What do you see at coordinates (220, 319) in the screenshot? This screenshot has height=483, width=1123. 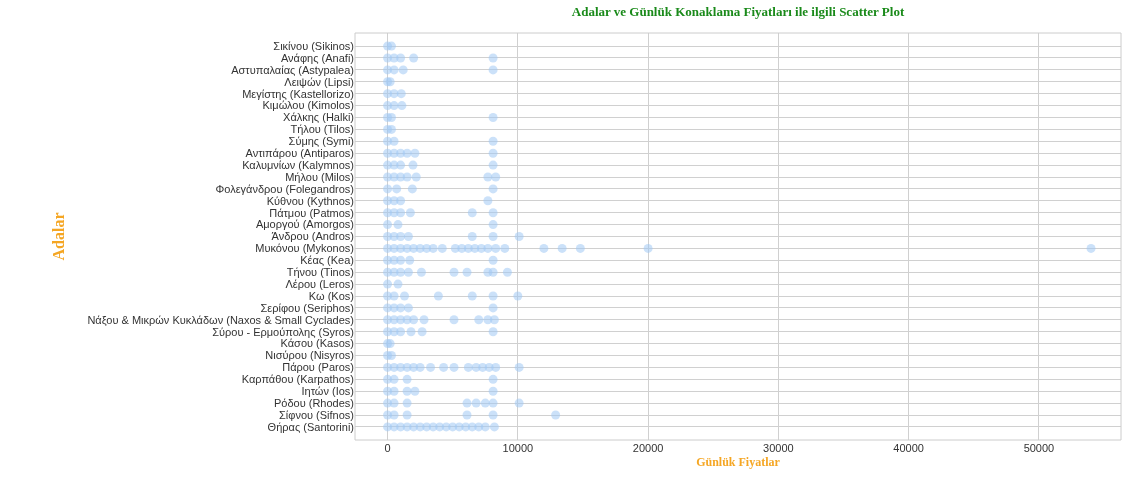 I see `y-tick-label: Νάξου & Μικρών Κυκλάδων (Naxos & Small Cyclades)` at bounding box center [220, 319].